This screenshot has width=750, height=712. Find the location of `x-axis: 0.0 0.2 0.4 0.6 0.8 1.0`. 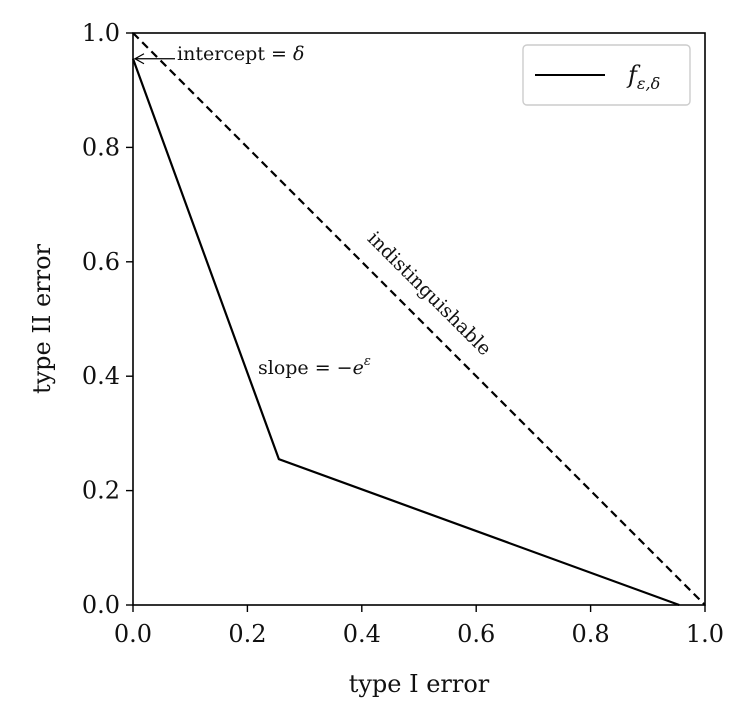

x-axis: 0.0 0.2 0.4 0.6 0.8 1.0 is located at coordinates (419, 626).